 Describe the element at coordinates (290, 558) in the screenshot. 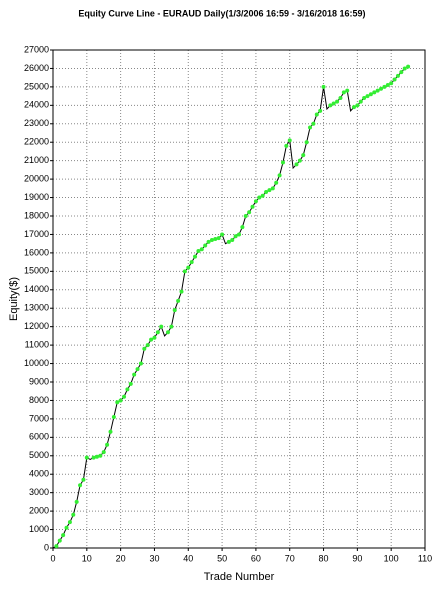

I see `x-tick-label: 70` at that location.